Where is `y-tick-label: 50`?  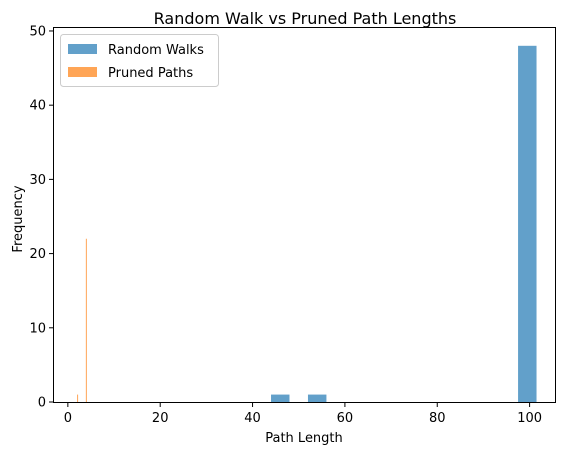 y-tick-label: 50 is located at coordinates (37, 31).